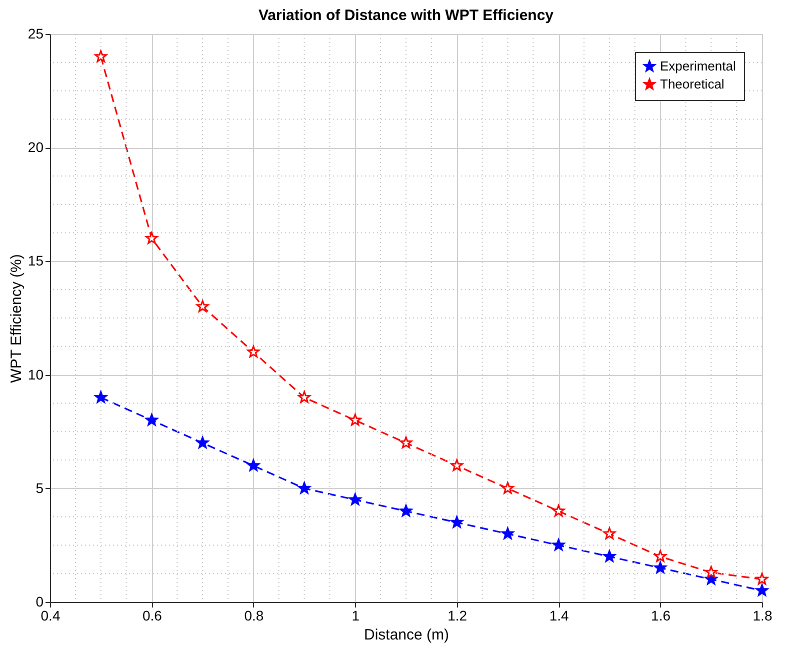 This screenshot has height=660, width=787. Describe the element at coordinates (254, 616) in the screenshot. I see `x-tick-label: 0.8` at that location.